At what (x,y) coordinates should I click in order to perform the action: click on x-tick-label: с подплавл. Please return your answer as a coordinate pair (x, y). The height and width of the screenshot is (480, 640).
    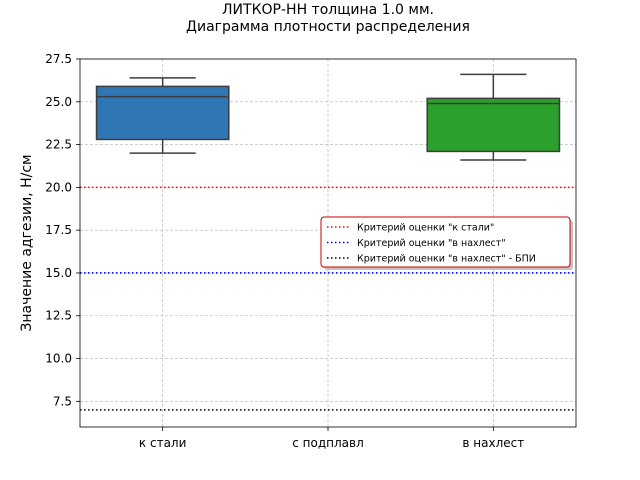
    Looking at the image, I should click on (328, 443).